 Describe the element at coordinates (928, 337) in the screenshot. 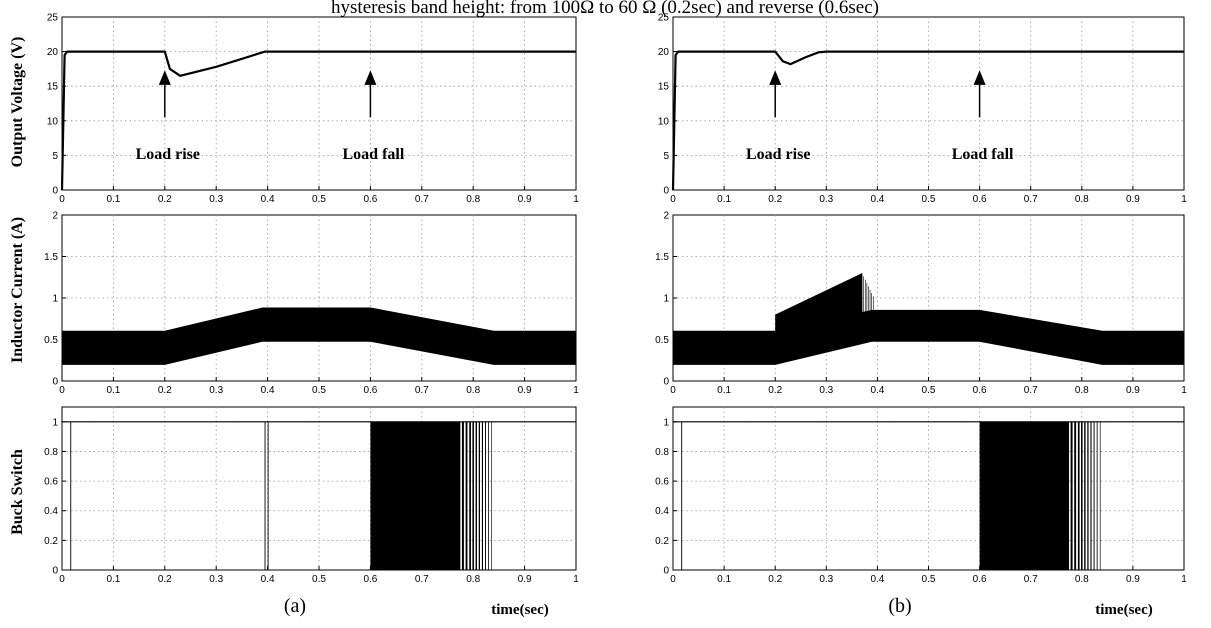

I see `current-band-b-current` at that location.